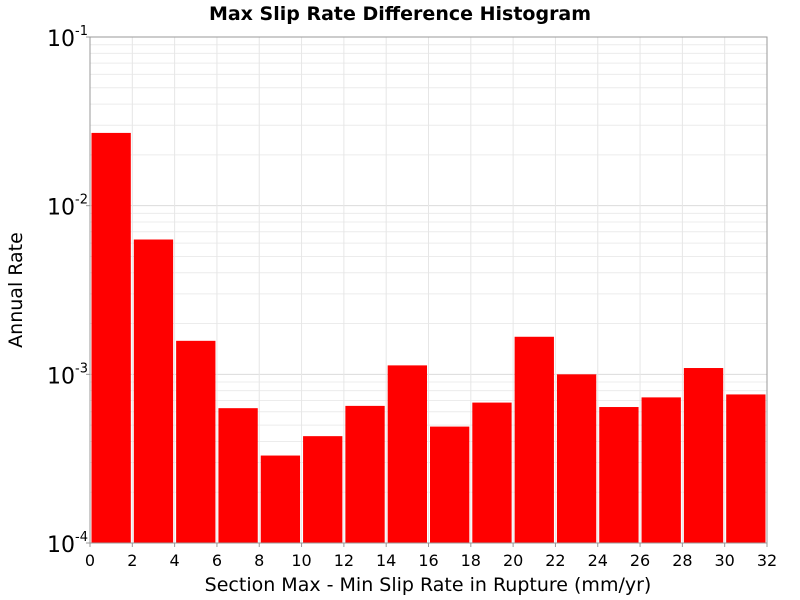 The width and height of the screenshot is (800, 600). What do you see at coordinates (640, 560) in the screenshot?
I see `x-tick-label: 26` at bounding box center [640, 560].